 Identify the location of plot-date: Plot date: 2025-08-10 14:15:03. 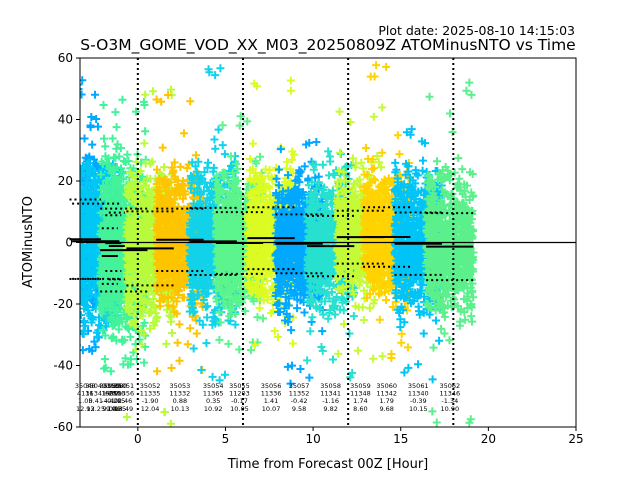
(476, 30).